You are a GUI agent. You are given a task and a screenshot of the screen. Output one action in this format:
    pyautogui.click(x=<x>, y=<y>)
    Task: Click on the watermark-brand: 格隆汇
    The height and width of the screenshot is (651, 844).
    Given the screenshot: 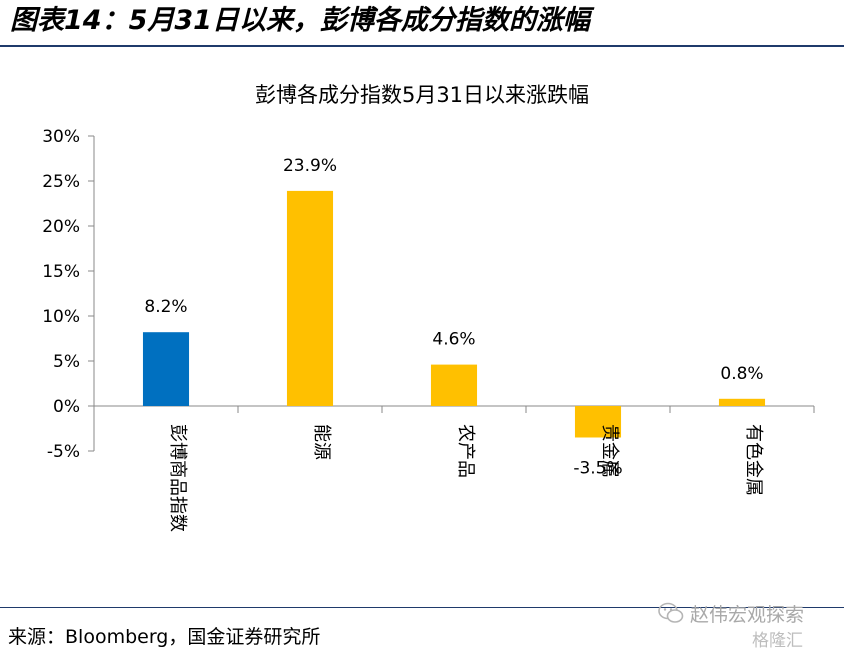 What is the action you would take?
    pyautogui.click(x=777, y=641)
    